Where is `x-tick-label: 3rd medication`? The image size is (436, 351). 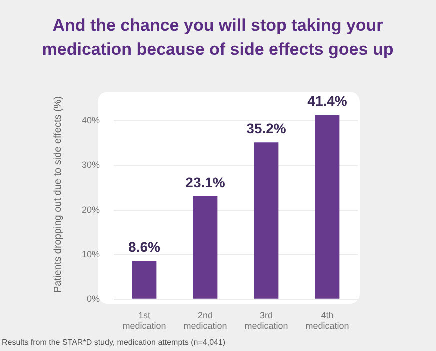 x-tick-label: 3rd medication is located at coordinates (266, 321).